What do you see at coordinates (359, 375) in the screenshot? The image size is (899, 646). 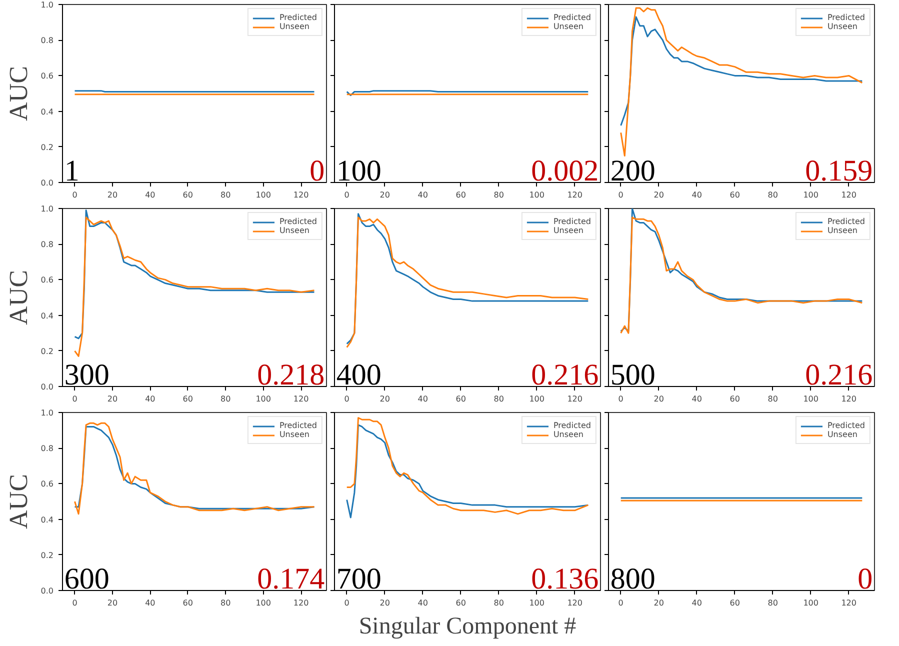 I see `annotation: 400` at bounding box center [359, 375].